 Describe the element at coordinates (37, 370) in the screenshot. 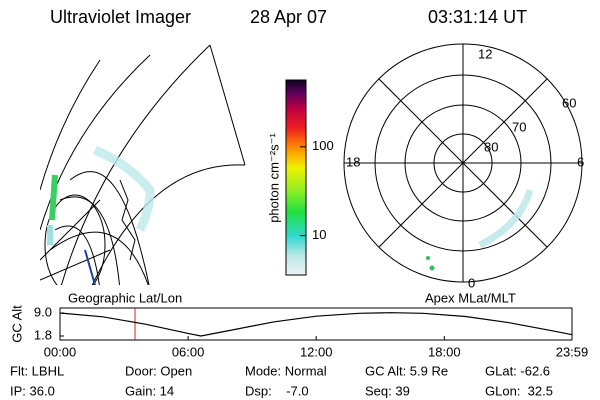

I see `info-field: Flt: LBHL` at that location.